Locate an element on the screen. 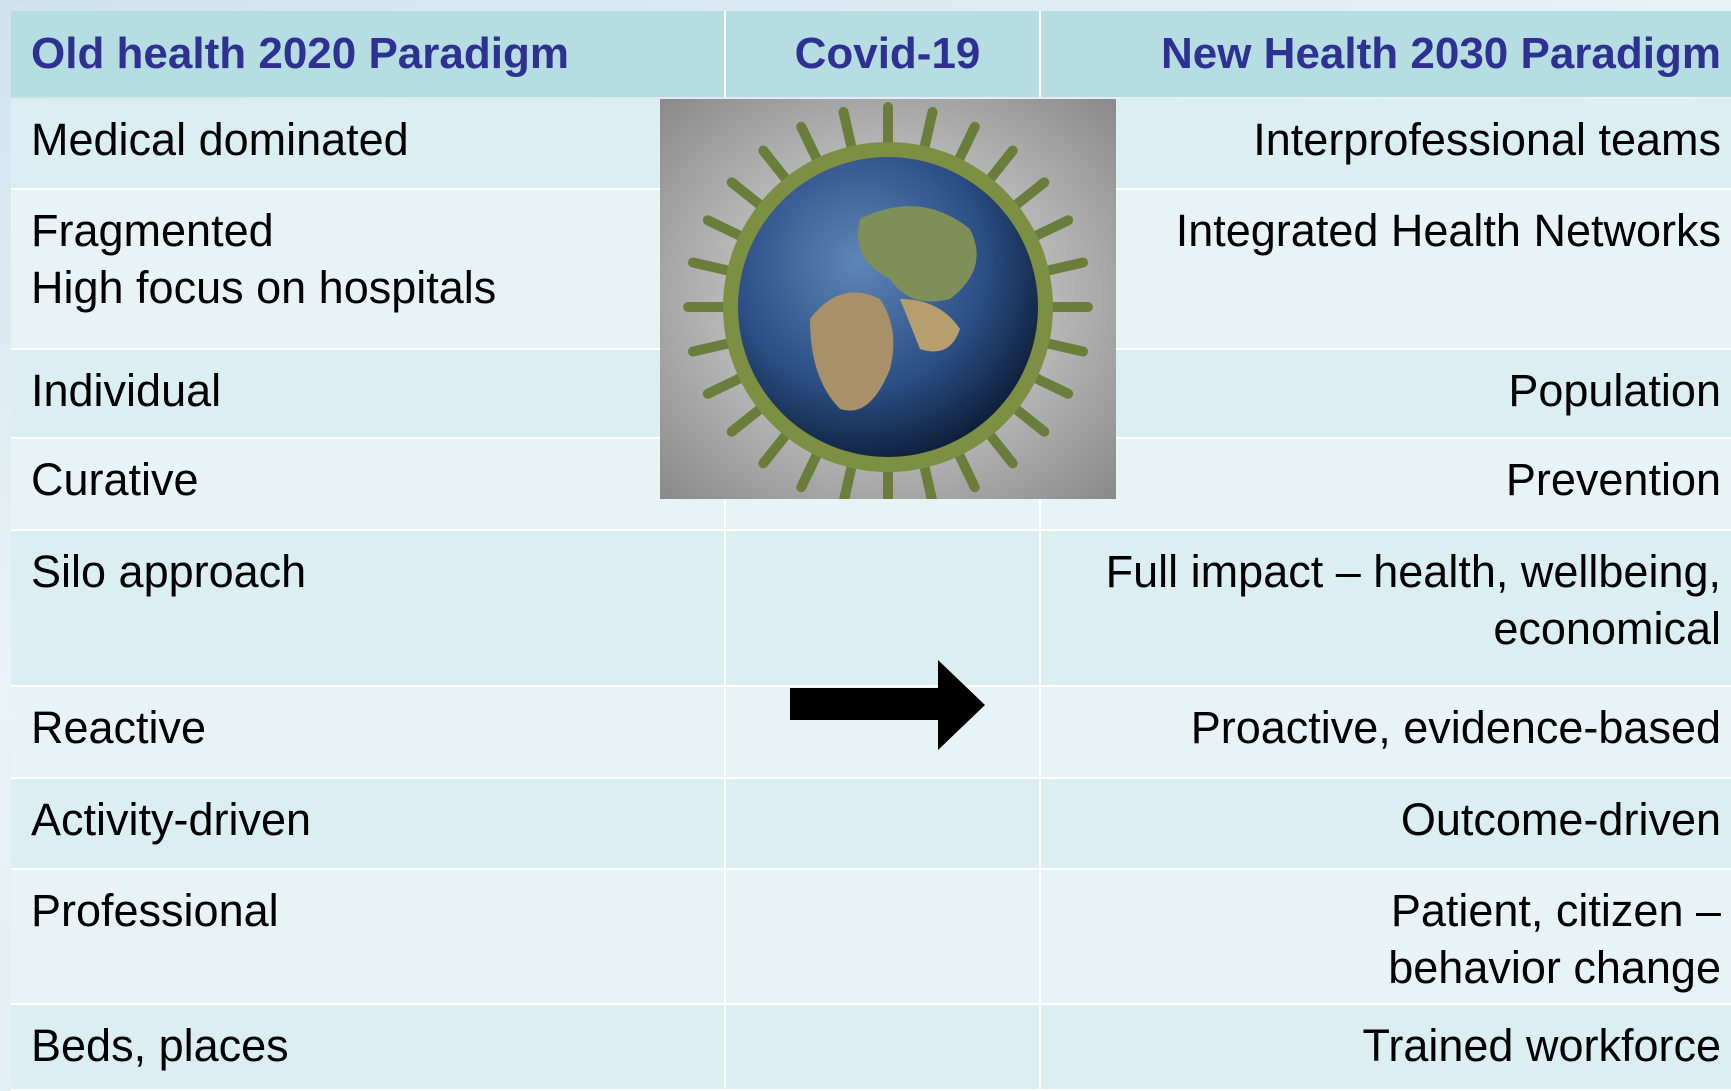  cell-text: High focus on hospitals is located at coordinates (264, 287).